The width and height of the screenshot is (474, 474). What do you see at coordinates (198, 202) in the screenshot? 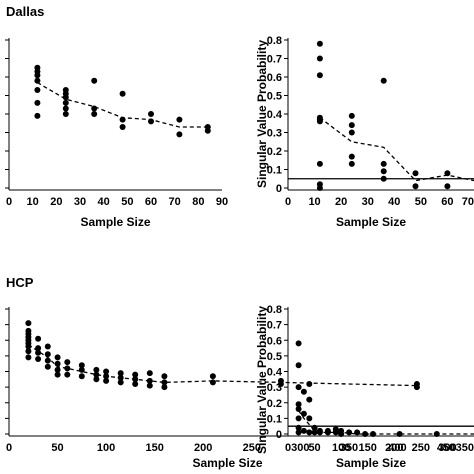
I see `x-tick-label: 80` at bounding box center [198, 202].